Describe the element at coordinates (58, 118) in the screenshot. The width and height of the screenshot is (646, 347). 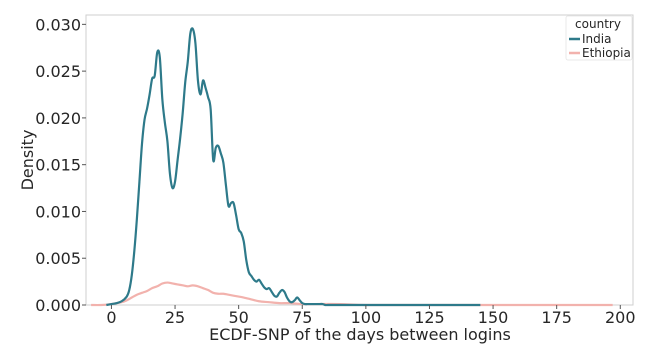
I see `y-tick-label: 0.020` at that location.